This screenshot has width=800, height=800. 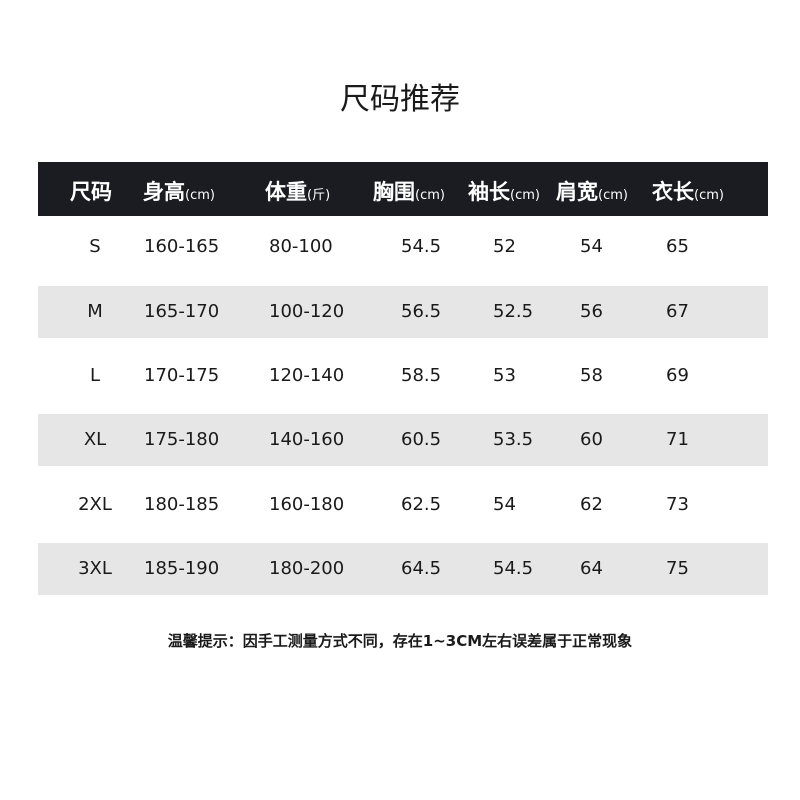 I want to click on table-row: 2XL 180-185 160-180 62.5 54 62 73, so click(x=403, y=505).